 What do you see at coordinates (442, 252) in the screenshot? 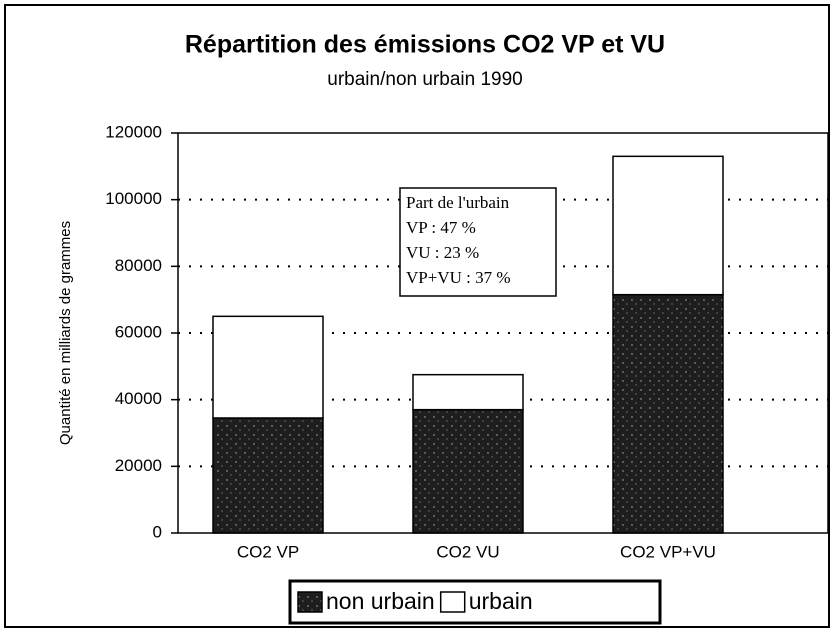
I see `annotation-line: VU : 23 %` at bounding box center [442, 252].